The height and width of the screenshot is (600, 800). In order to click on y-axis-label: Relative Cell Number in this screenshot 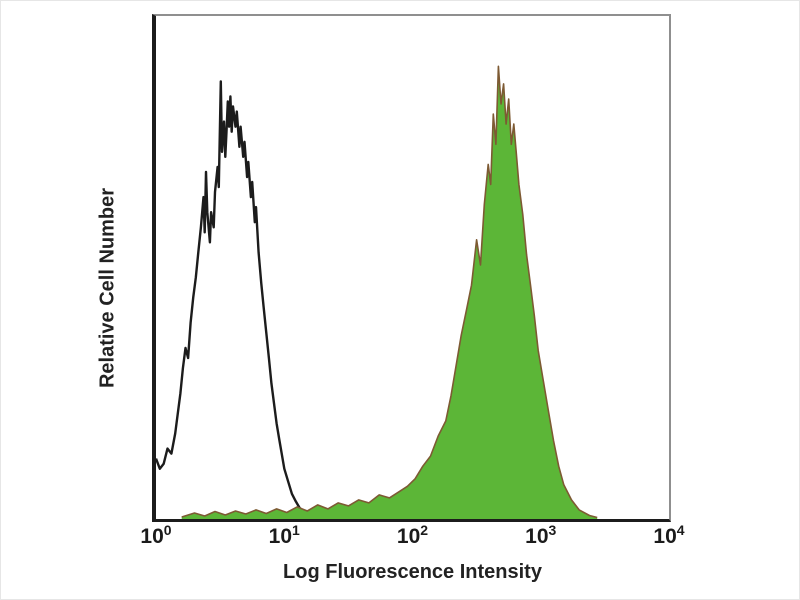, I will do `click(107, 288)`.